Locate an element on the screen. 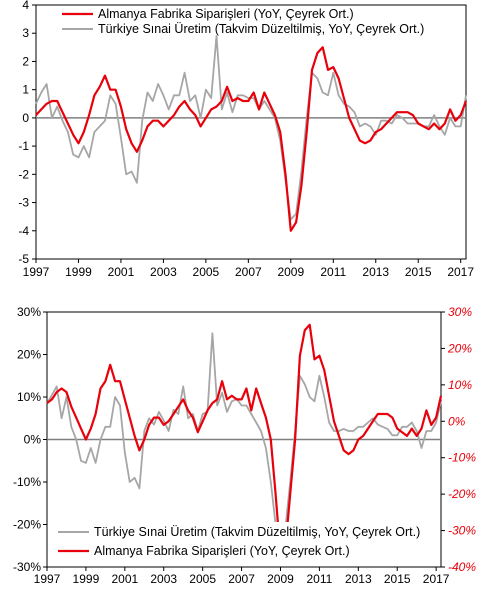  chart1-x-tick-label: 2011 is located at coordinates (333, 272).